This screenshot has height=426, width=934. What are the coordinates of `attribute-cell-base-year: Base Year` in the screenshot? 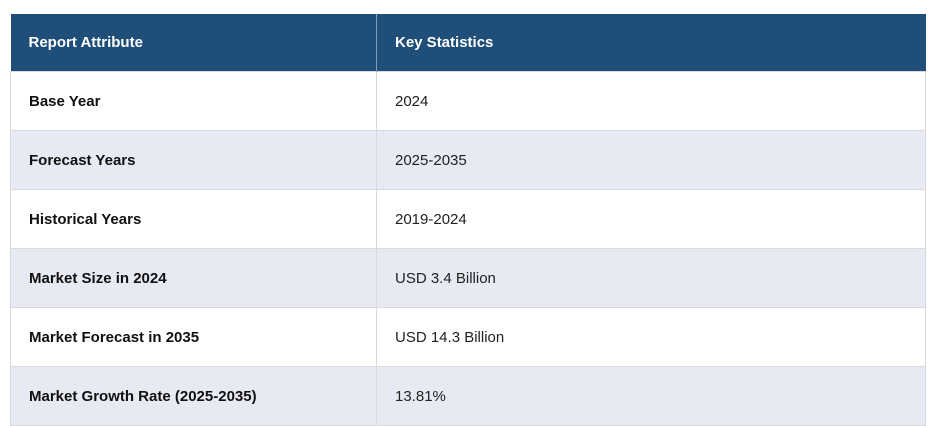 It's located at (193, 101).